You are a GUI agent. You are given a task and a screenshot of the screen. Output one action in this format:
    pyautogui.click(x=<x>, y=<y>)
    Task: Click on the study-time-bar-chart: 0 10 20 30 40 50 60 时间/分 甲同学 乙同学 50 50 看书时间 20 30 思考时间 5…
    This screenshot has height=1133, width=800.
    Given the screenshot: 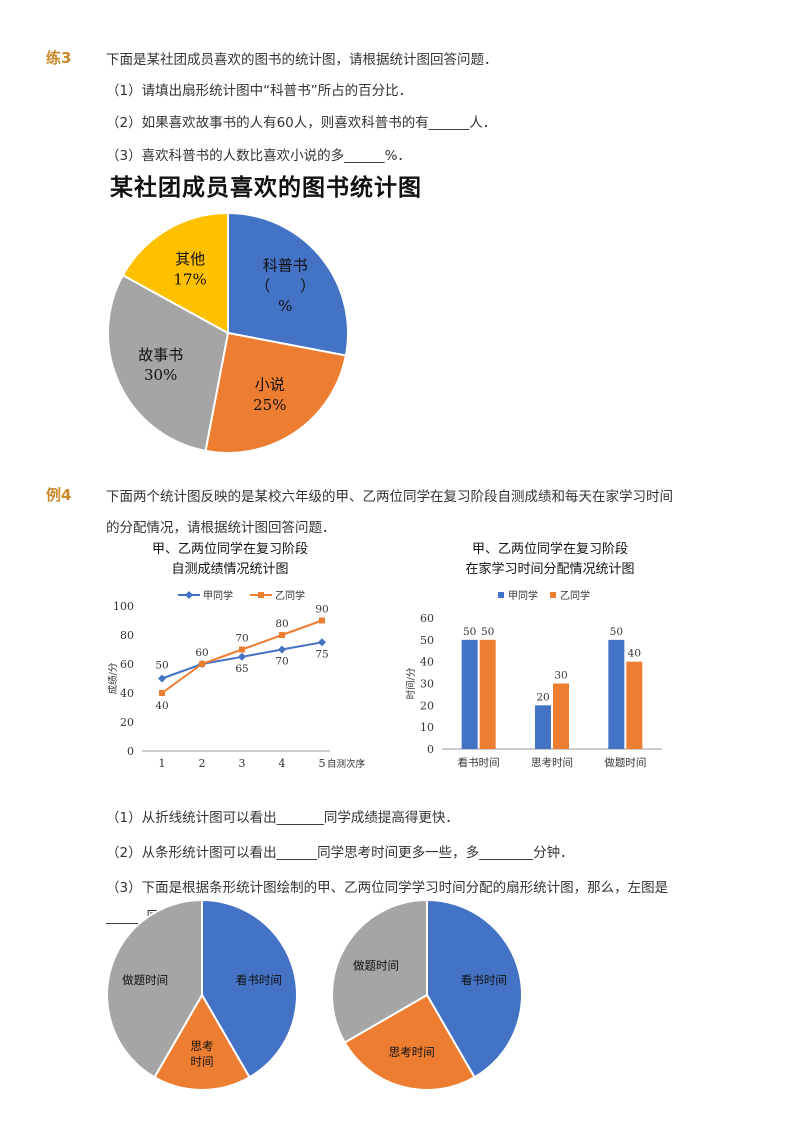 What is the action you would take?
    pyautogui.click(x=533, y=679)
    